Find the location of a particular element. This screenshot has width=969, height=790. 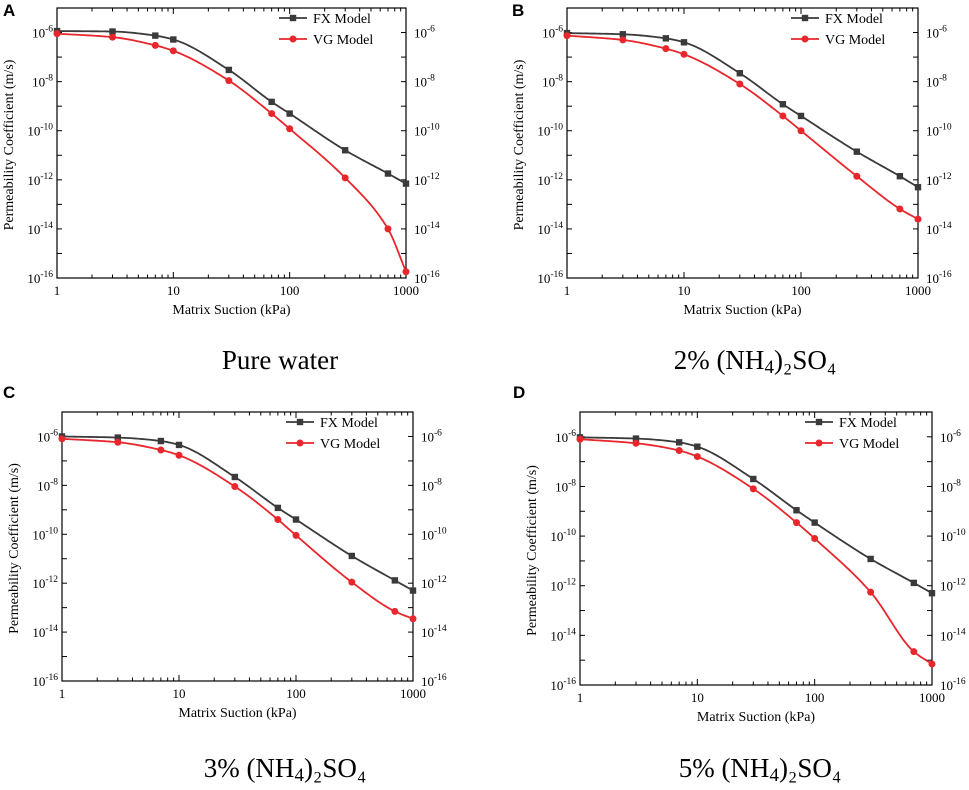

series-line-fx-model is located at coordinates (237, 513).